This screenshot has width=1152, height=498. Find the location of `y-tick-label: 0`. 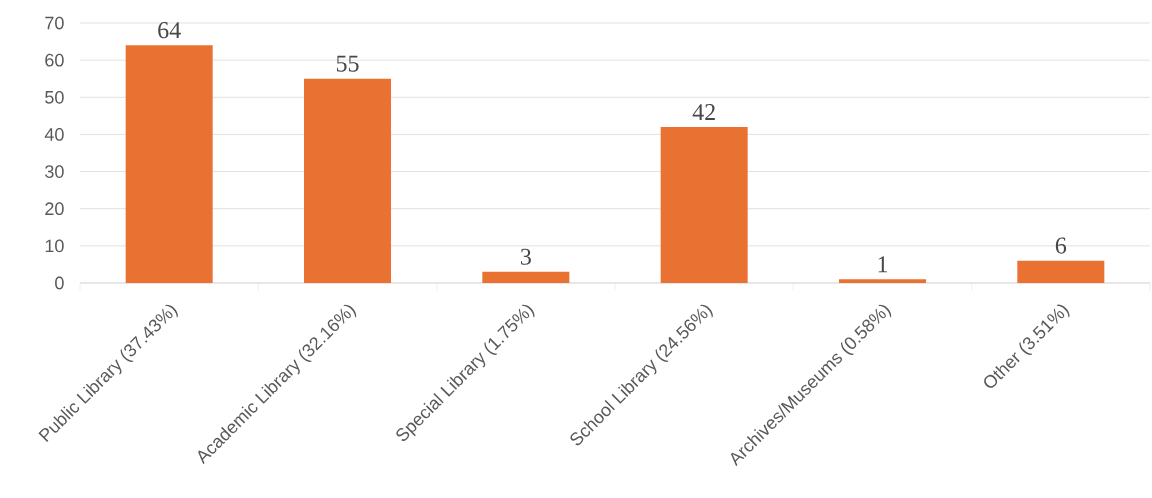

y-tick-label: 0 is located at coordinates (59, 283).